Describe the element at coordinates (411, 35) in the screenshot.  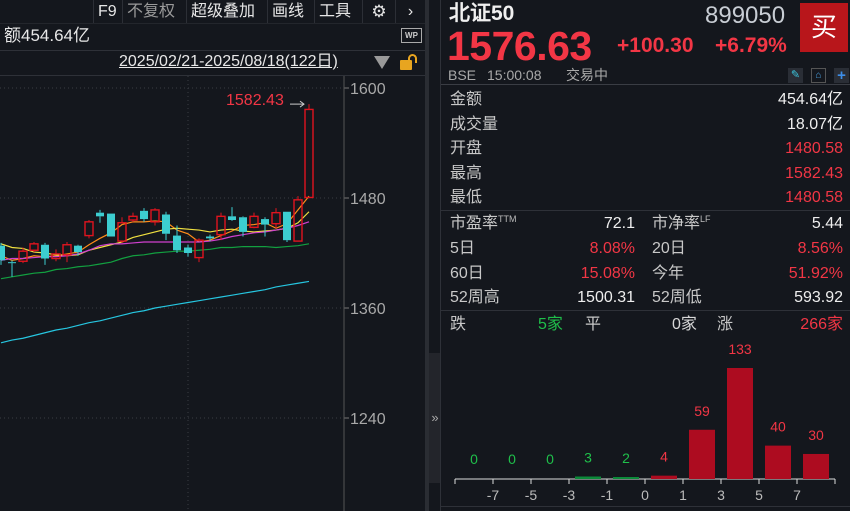
I see `wp-icon: WP` at that location.